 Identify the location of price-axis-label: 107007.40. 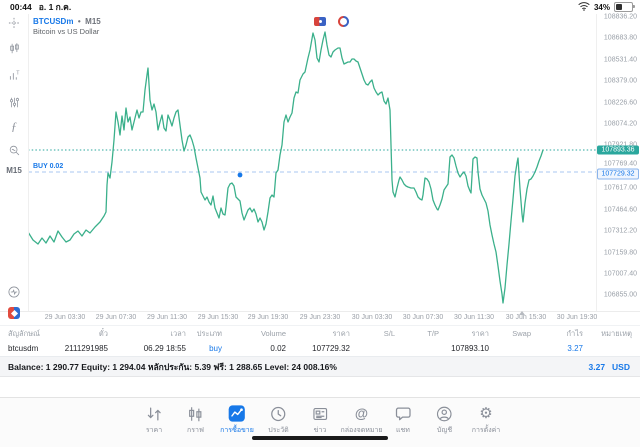
(620, 274).